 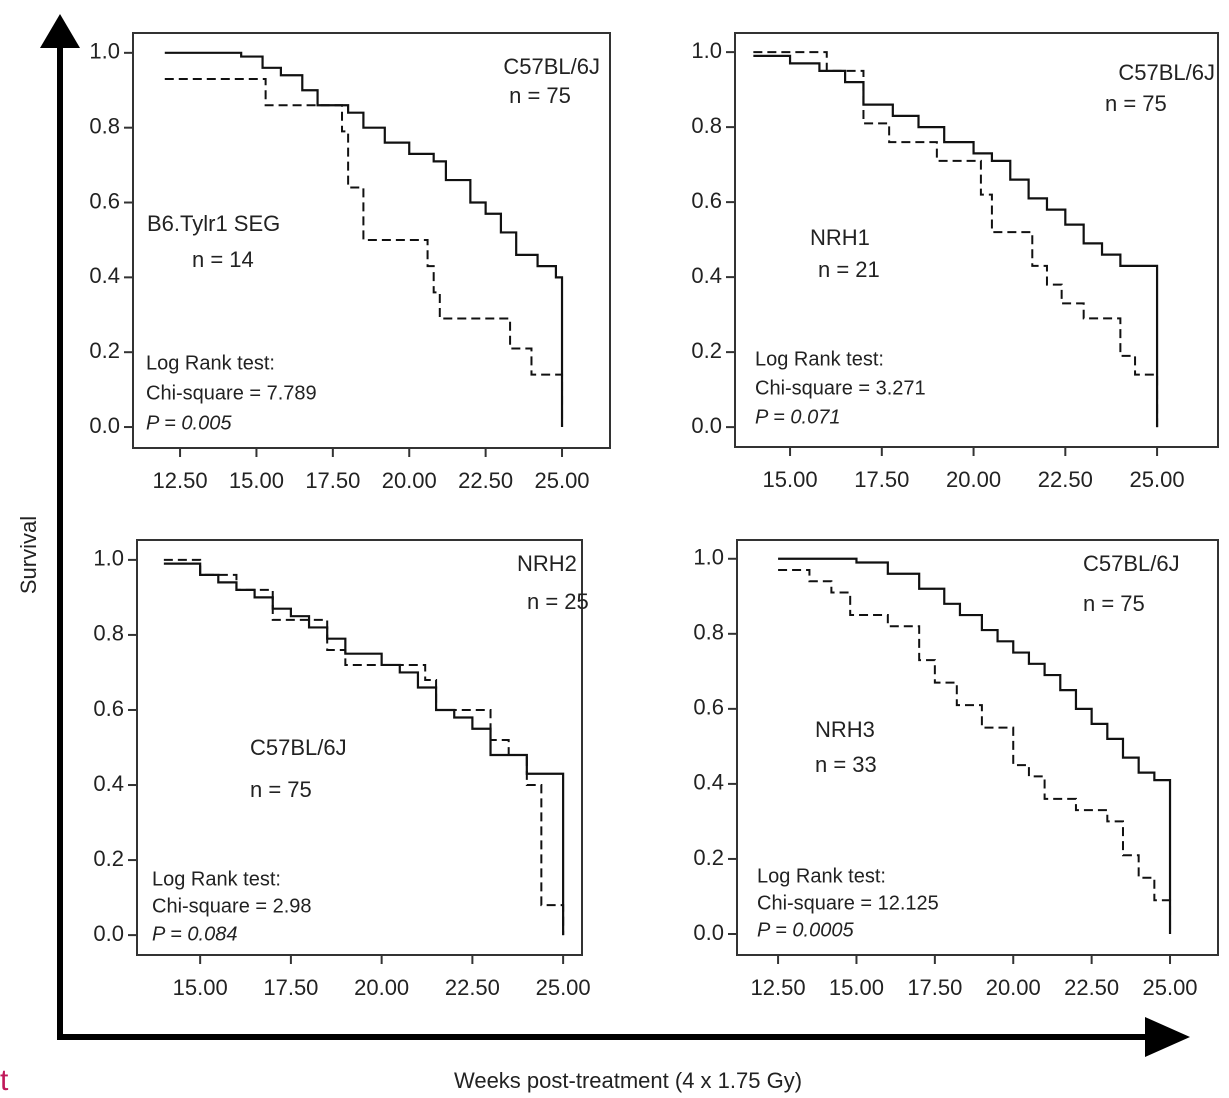 What do you see at coordinates (1167, 1037) in the screenshot?
I see `x-arrow-head` at bounding box center [1167, 1037].